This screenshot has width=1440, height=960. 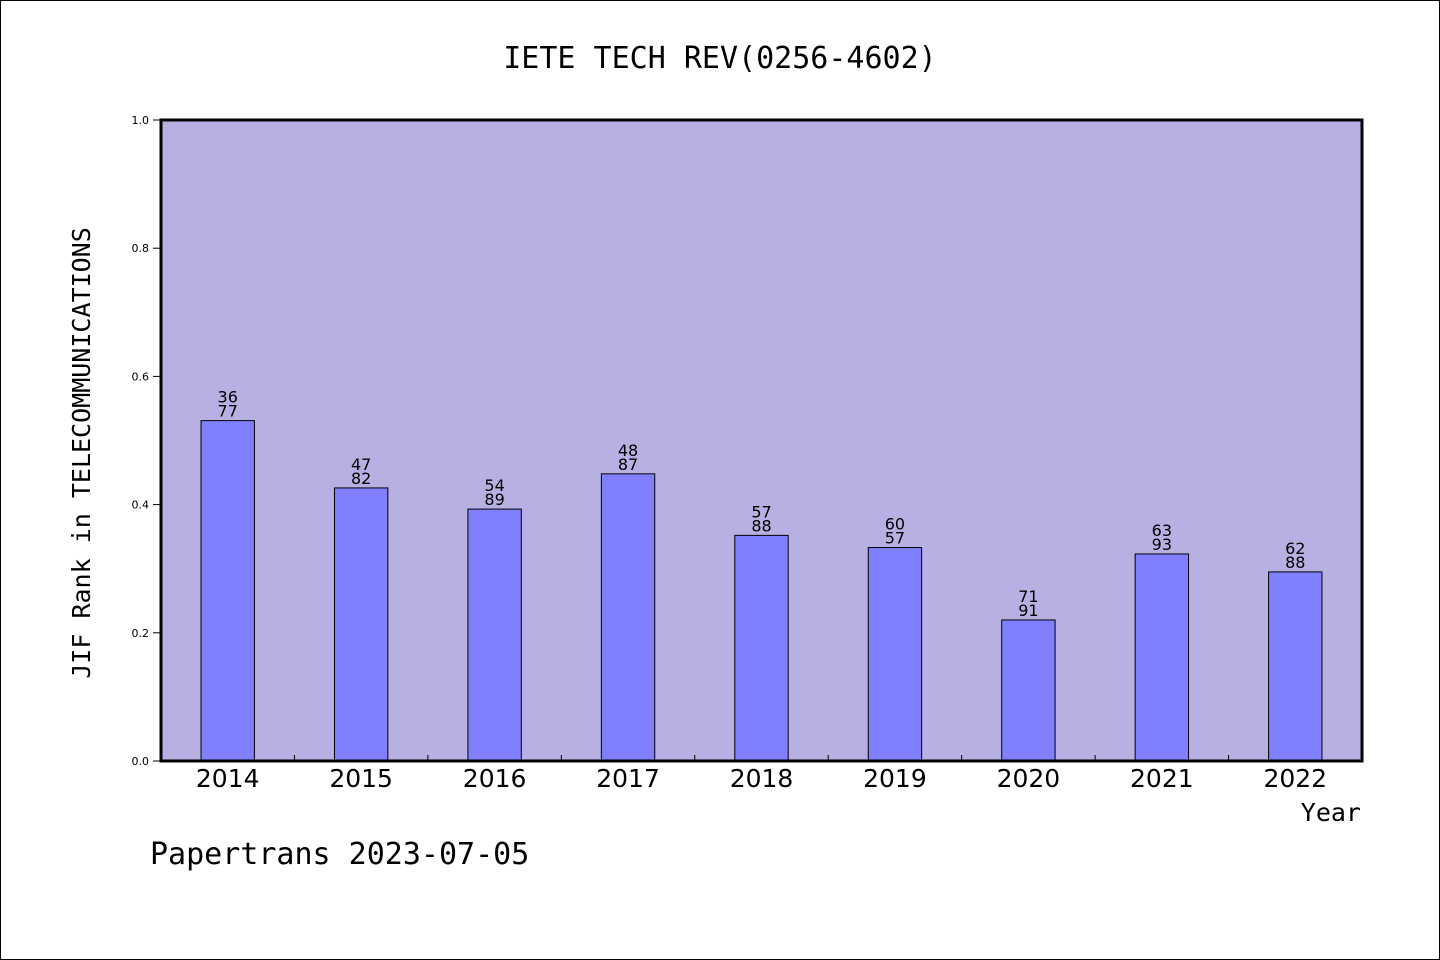 What do you see at coordinates (494, 499) in the screenshot?
I see `bar-label-2016-2: 89` at bounding box center [494, 499].